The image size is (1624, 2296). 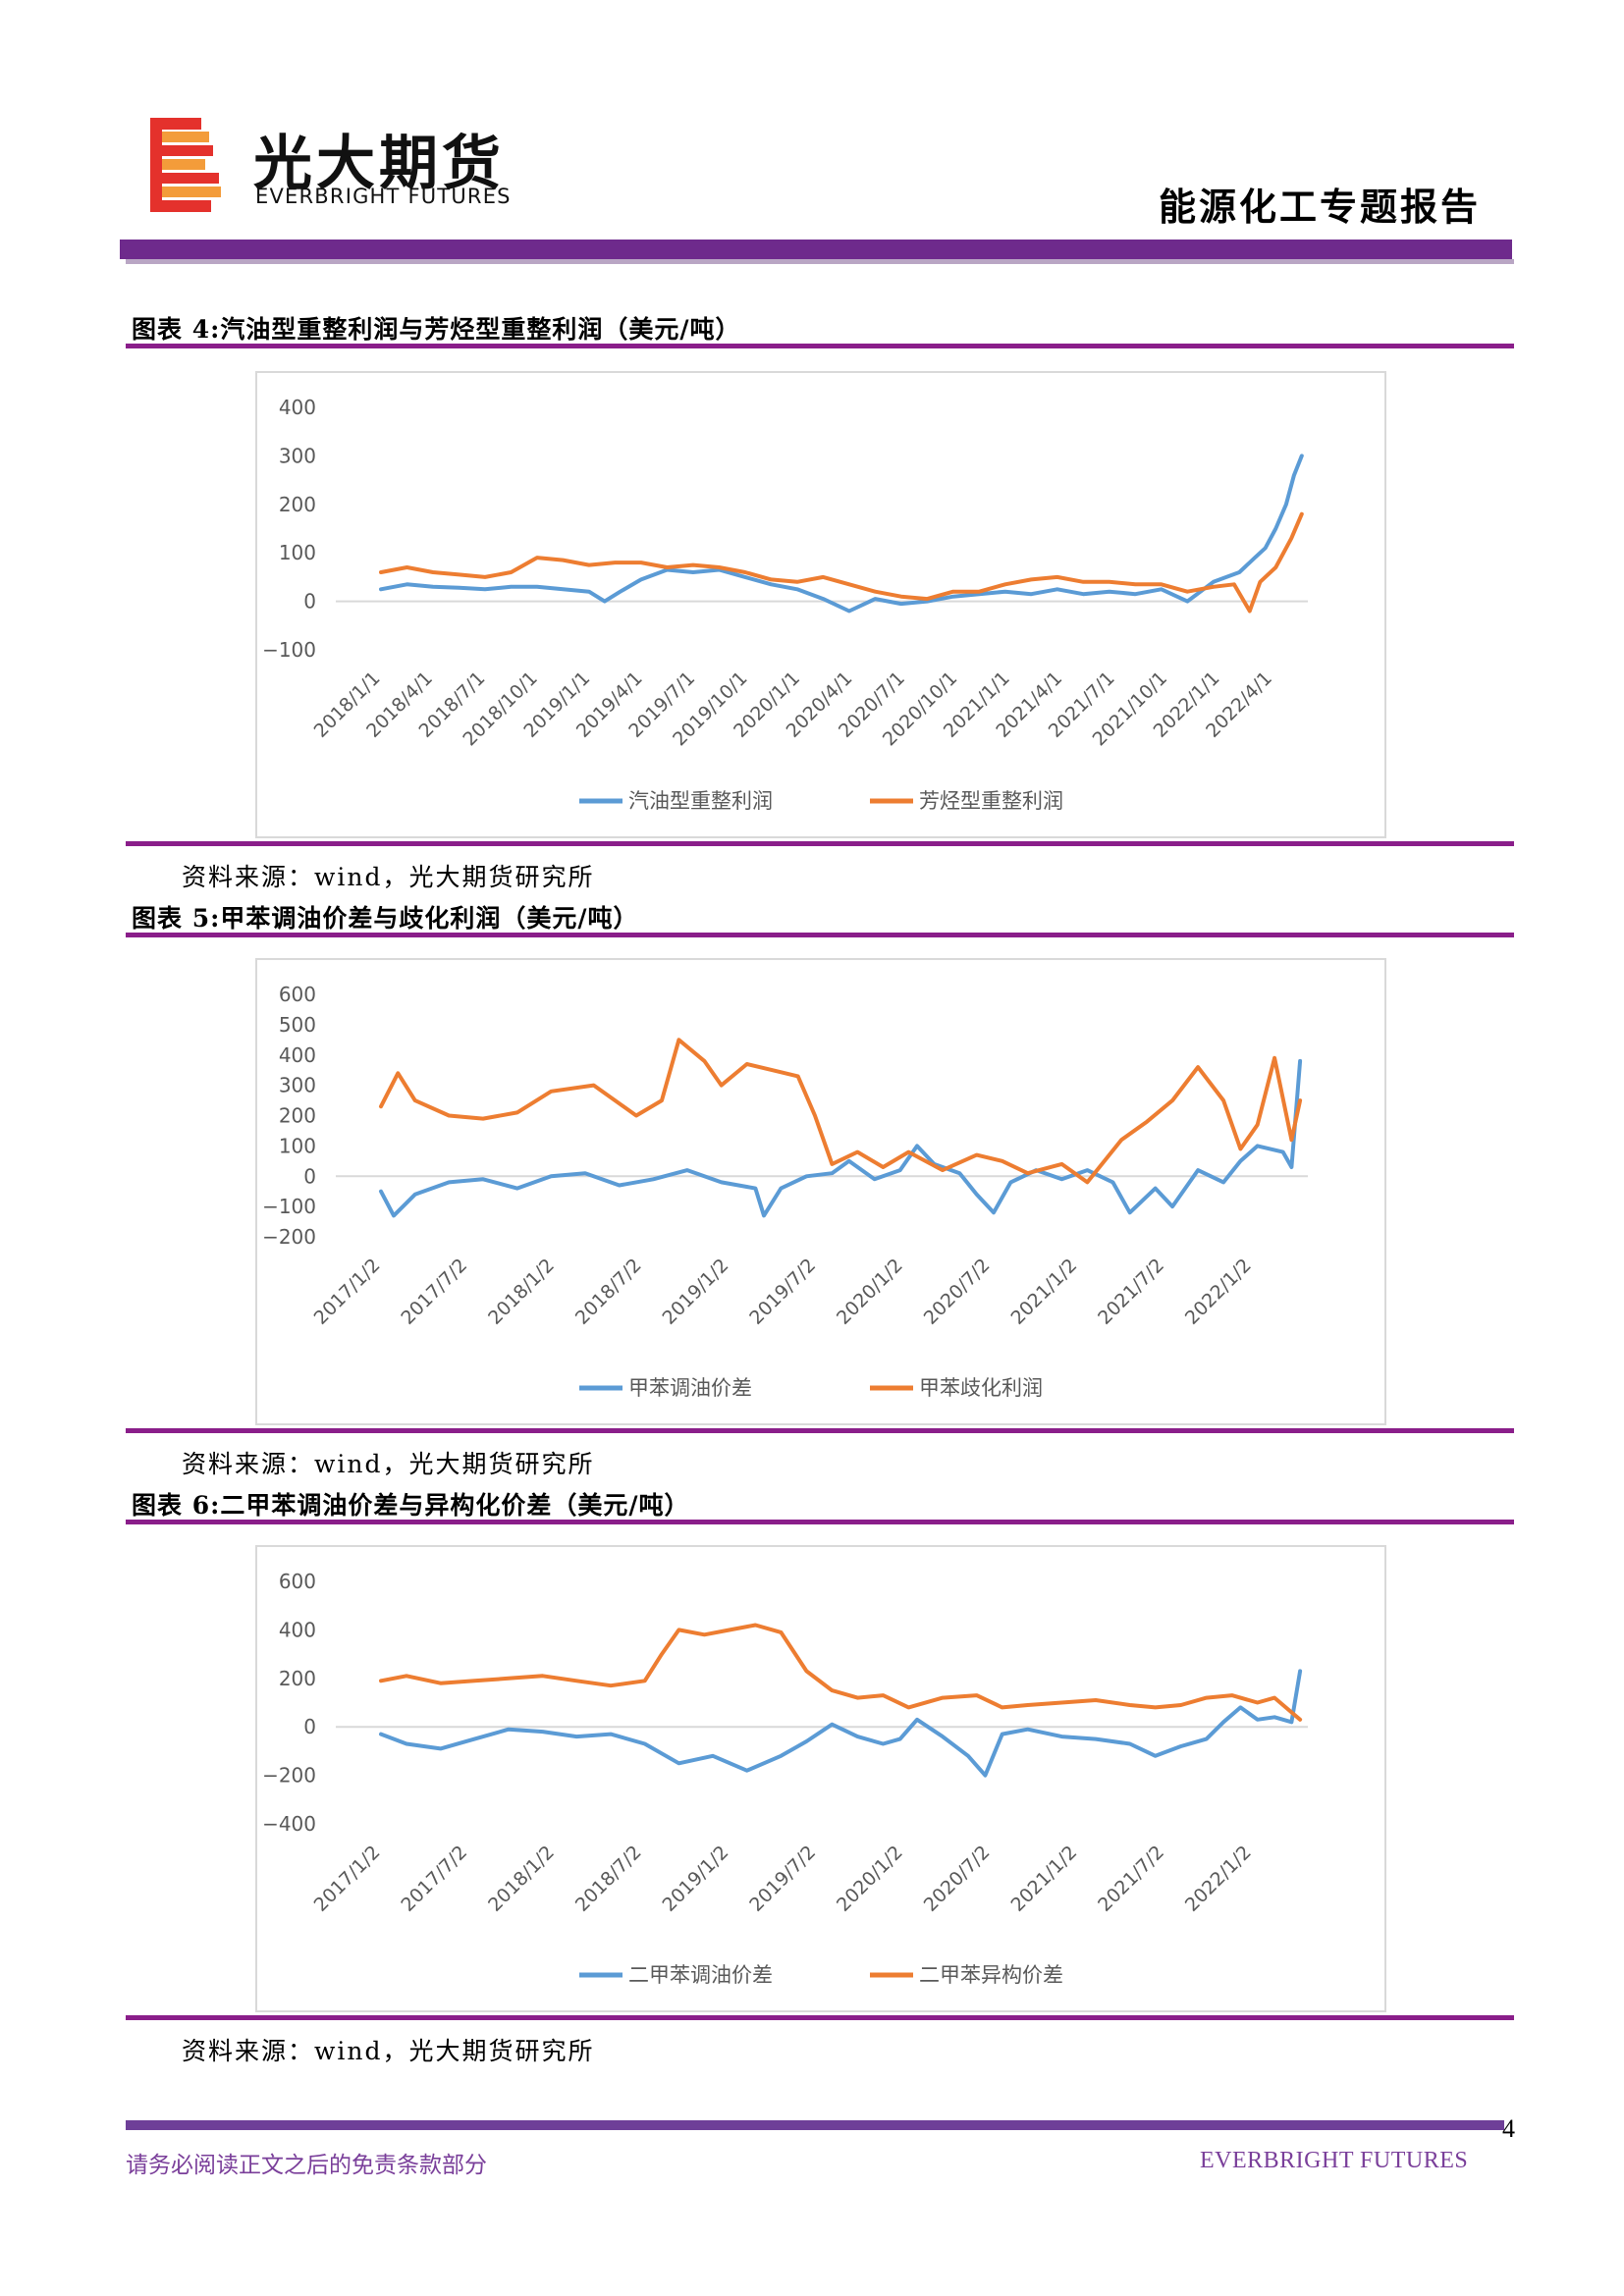 What do you see at coordinates (383, 196) in the screenshot?
I see `company-name-en: EVERBRIGHT FUTURES` at bounding box center [383, 196].